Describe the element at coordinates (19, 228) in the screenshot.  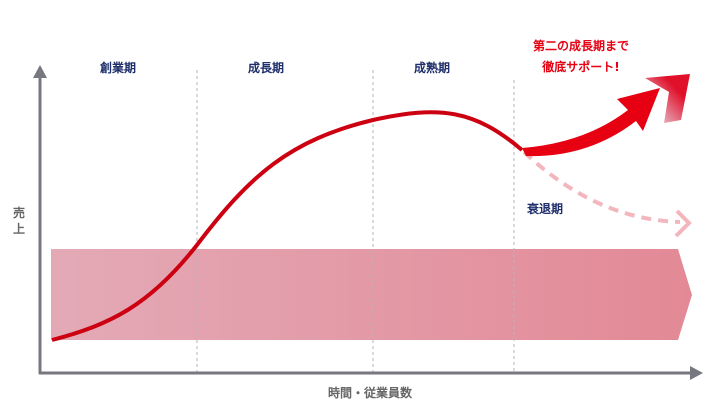
I see `y-axis-label-2: 上` at that location.